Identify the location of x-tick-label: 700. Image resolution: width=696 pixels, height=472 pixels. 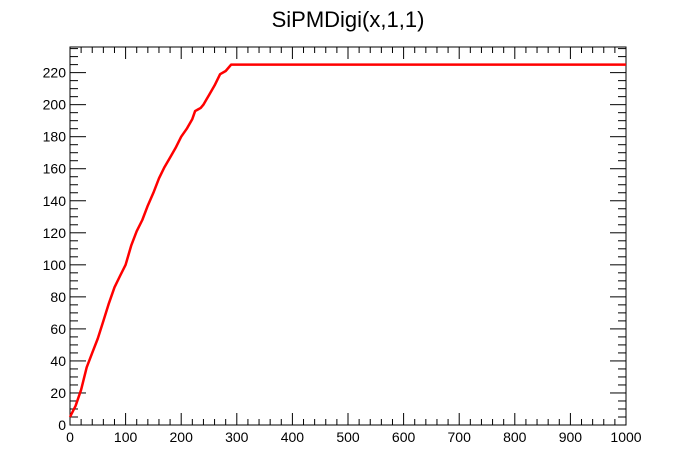
(460, 437).